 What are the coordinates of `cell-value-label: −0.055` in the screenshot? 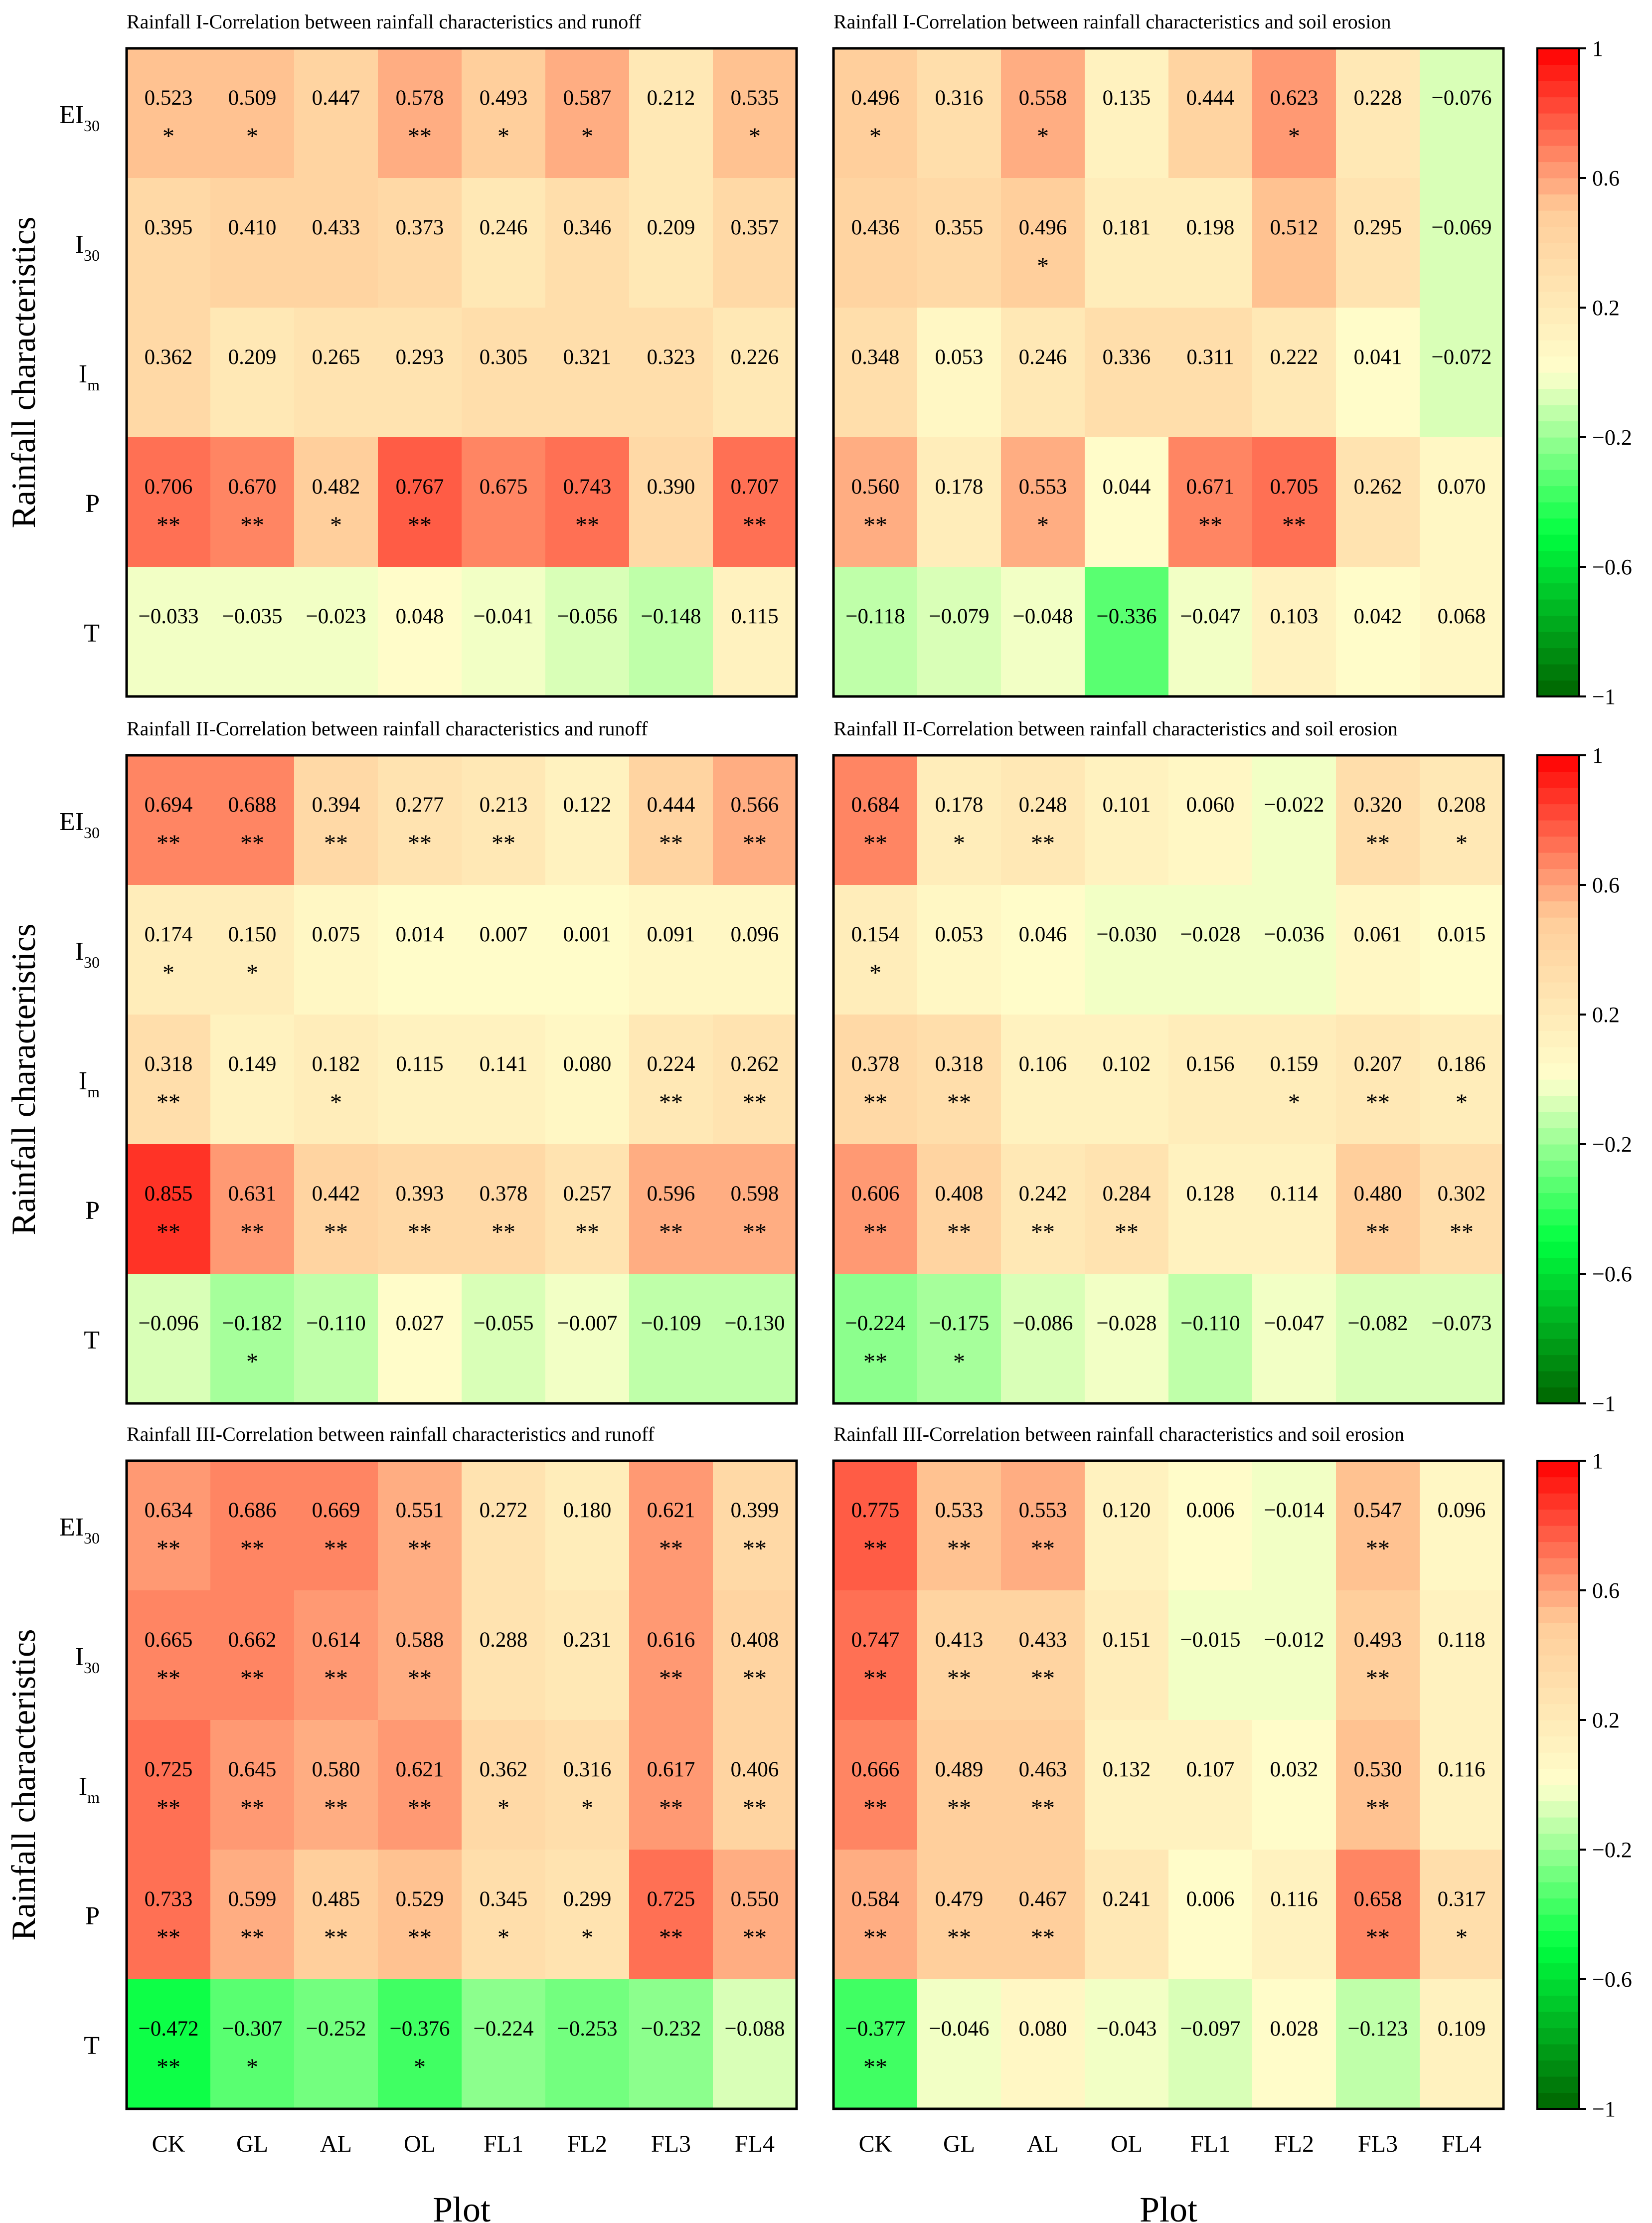 It's located at (503, 1323).